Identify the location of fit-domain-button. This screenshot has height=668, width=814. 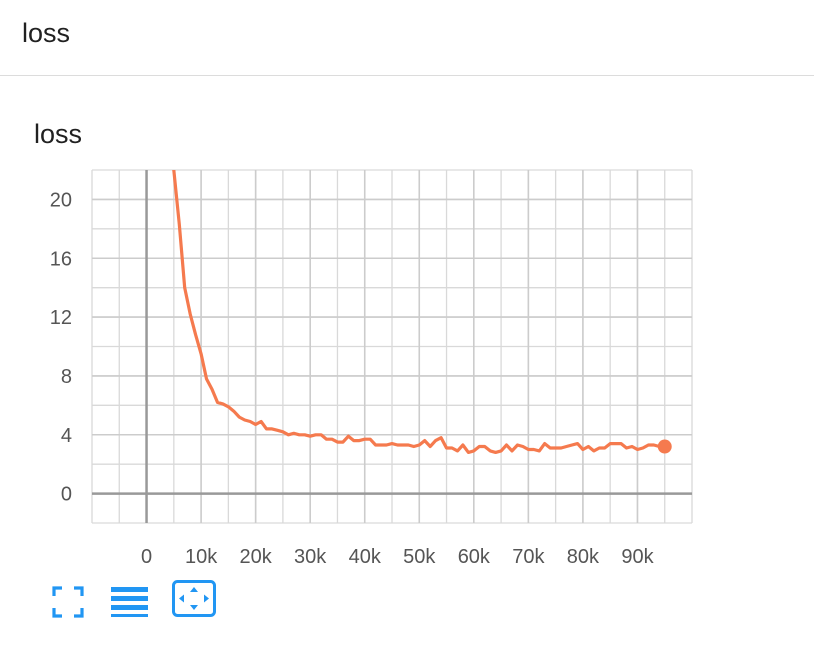
(194, 602).